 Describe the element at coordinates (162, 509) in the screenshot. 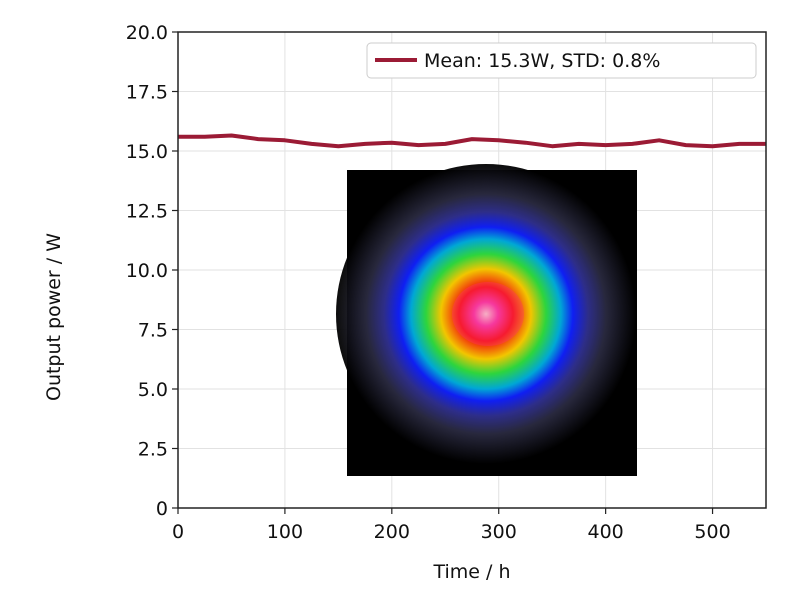

I see `y-tick-label: 0` at that location.